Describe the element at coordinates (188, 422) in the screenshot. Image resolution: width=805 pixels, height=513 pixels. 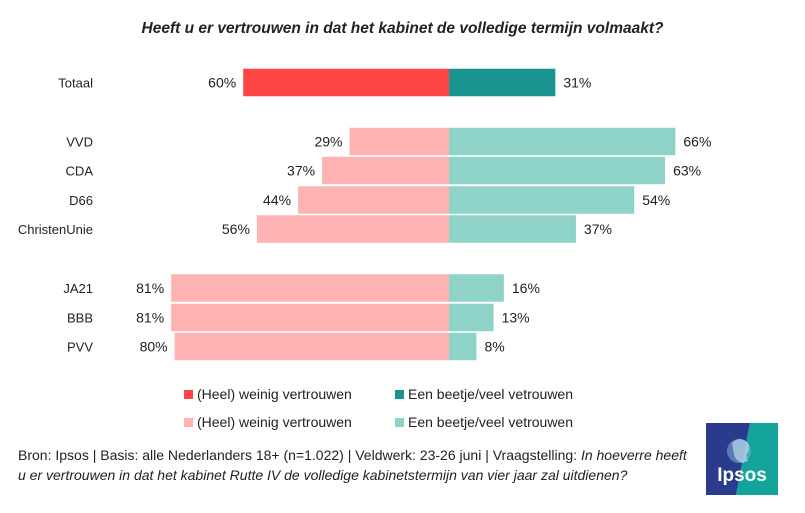
I see `legend-swatch-party-negative` at that location.